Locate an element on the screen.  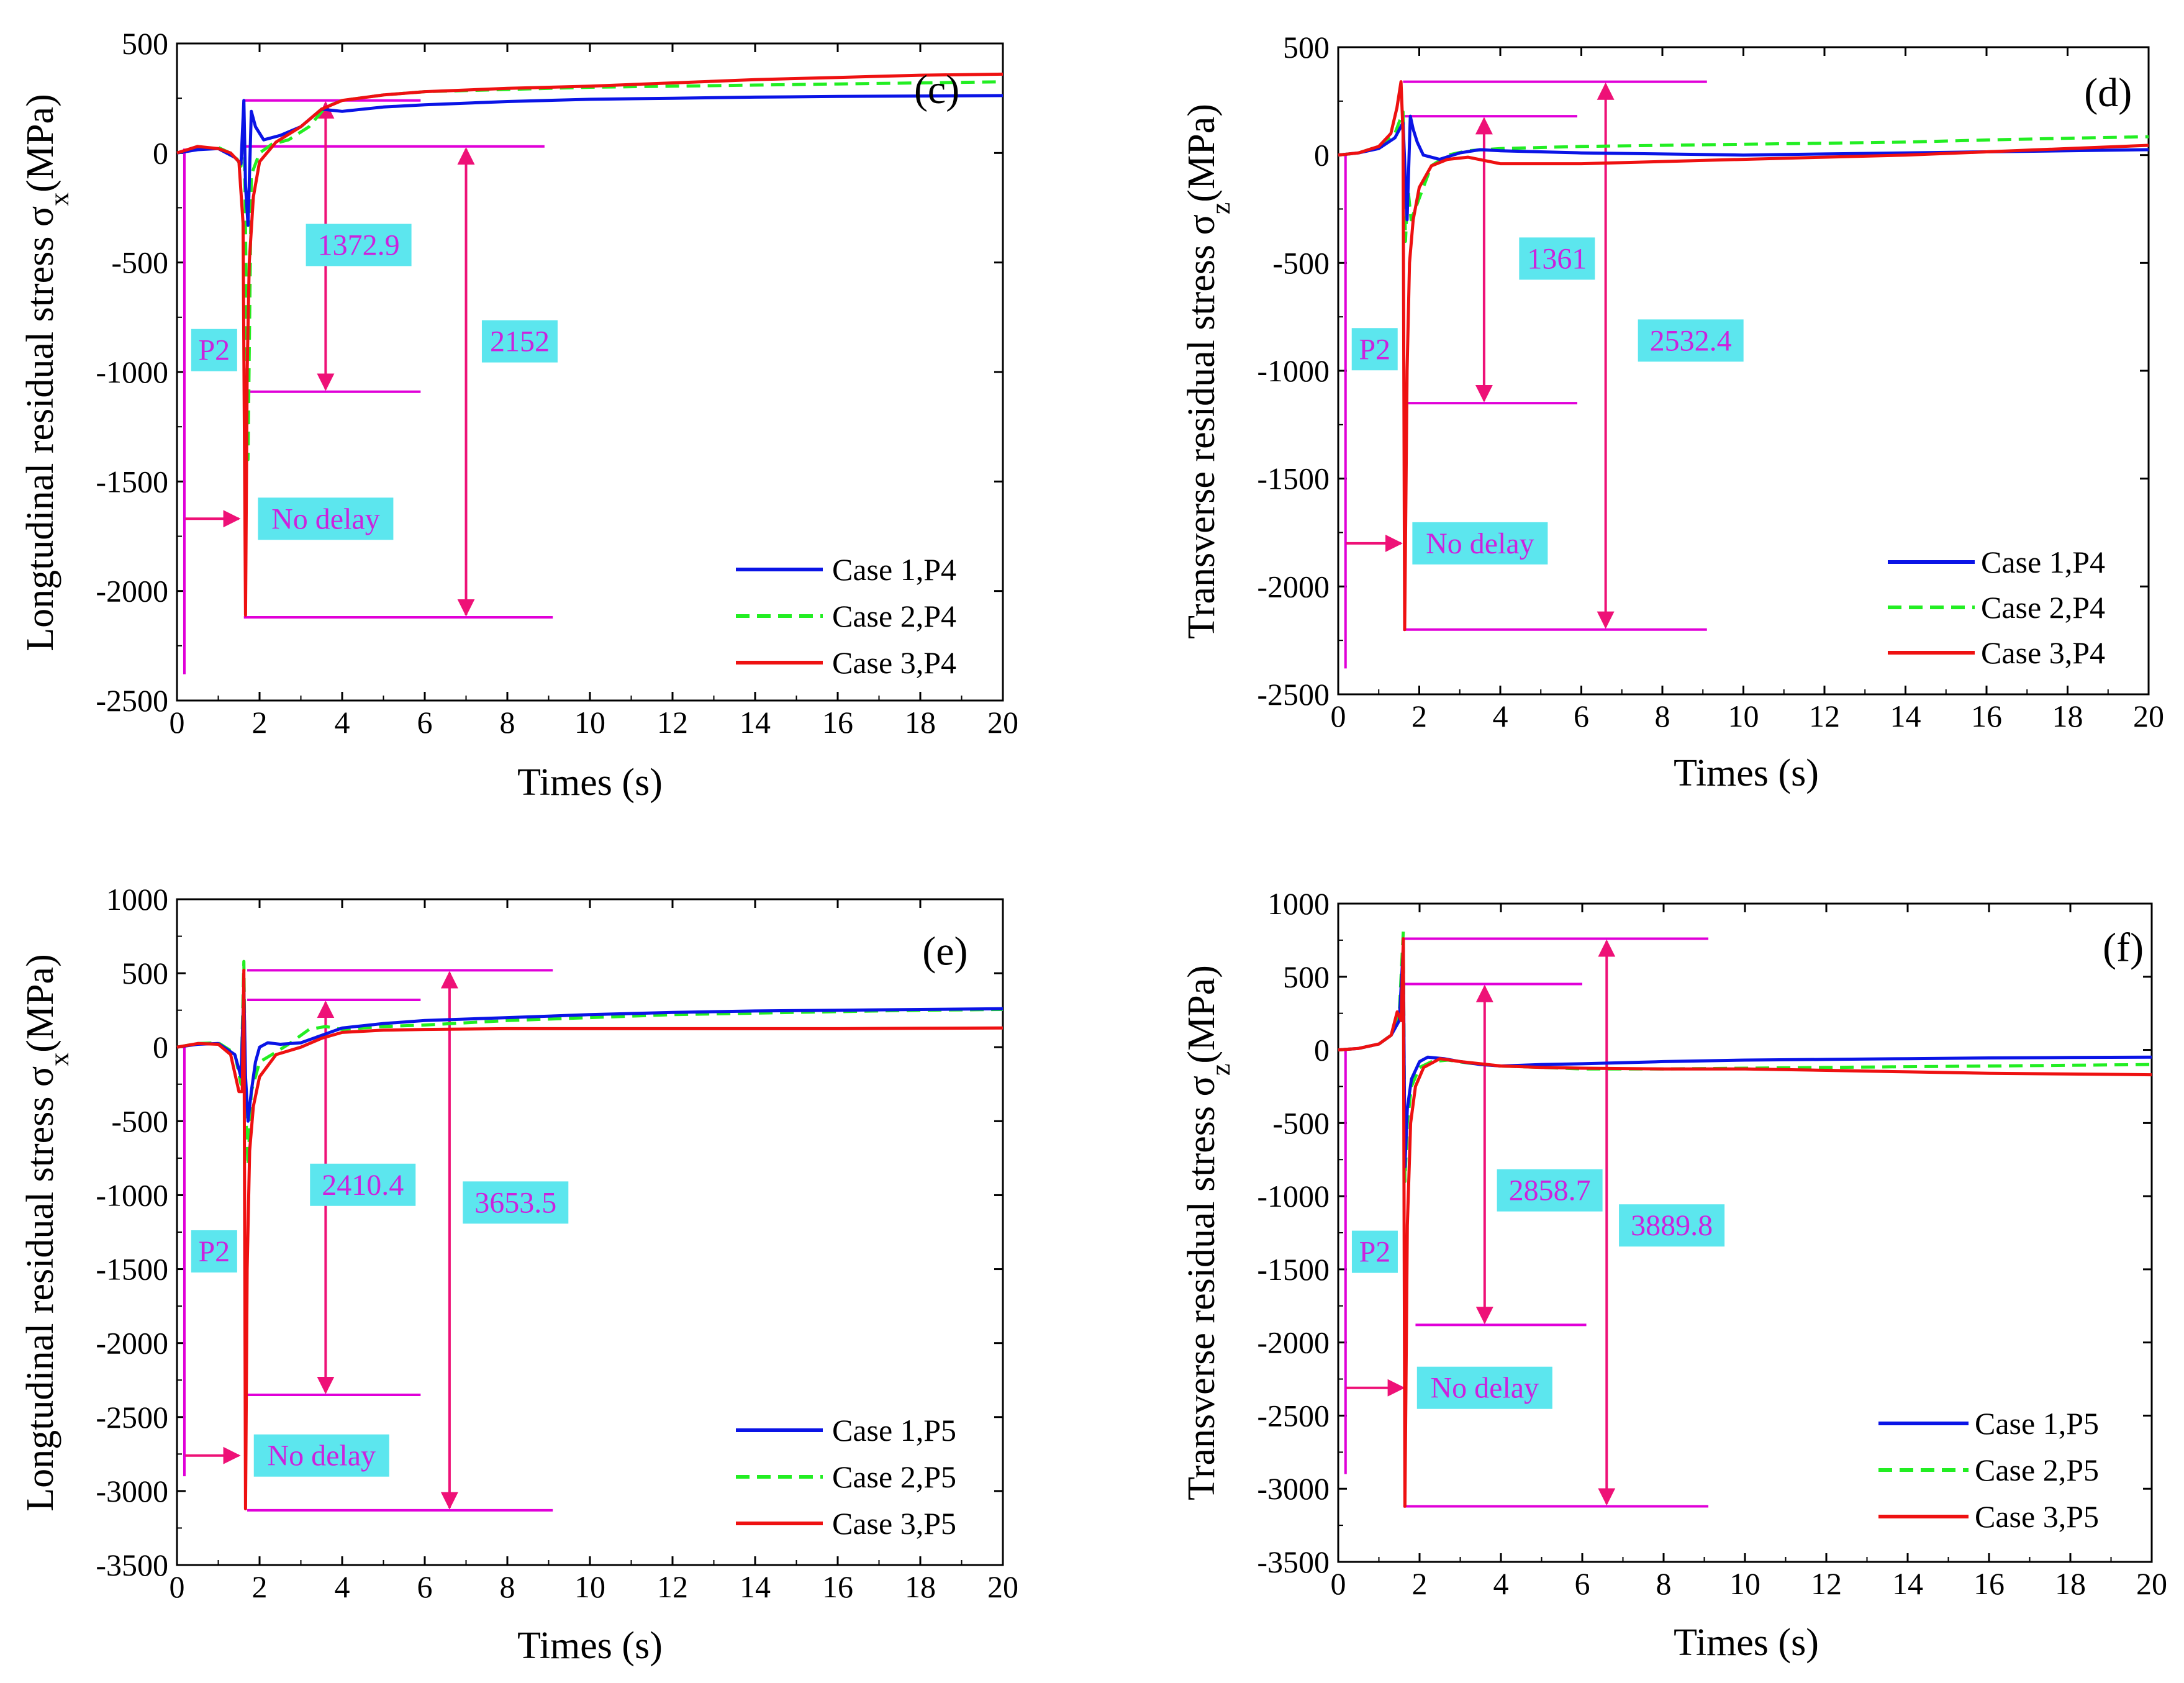
legend: Case 1,P5 Case 2,P5 Case 3,P5 is located at coordinates (1988, 1470).